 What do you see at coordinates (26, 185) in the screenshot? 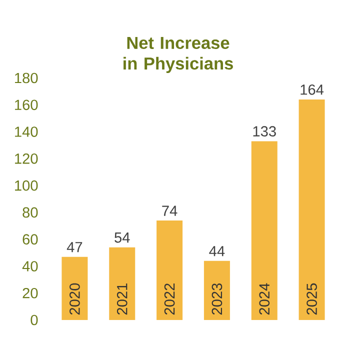
I see `y-tick-label: 100` at bounding box center [26, 185].